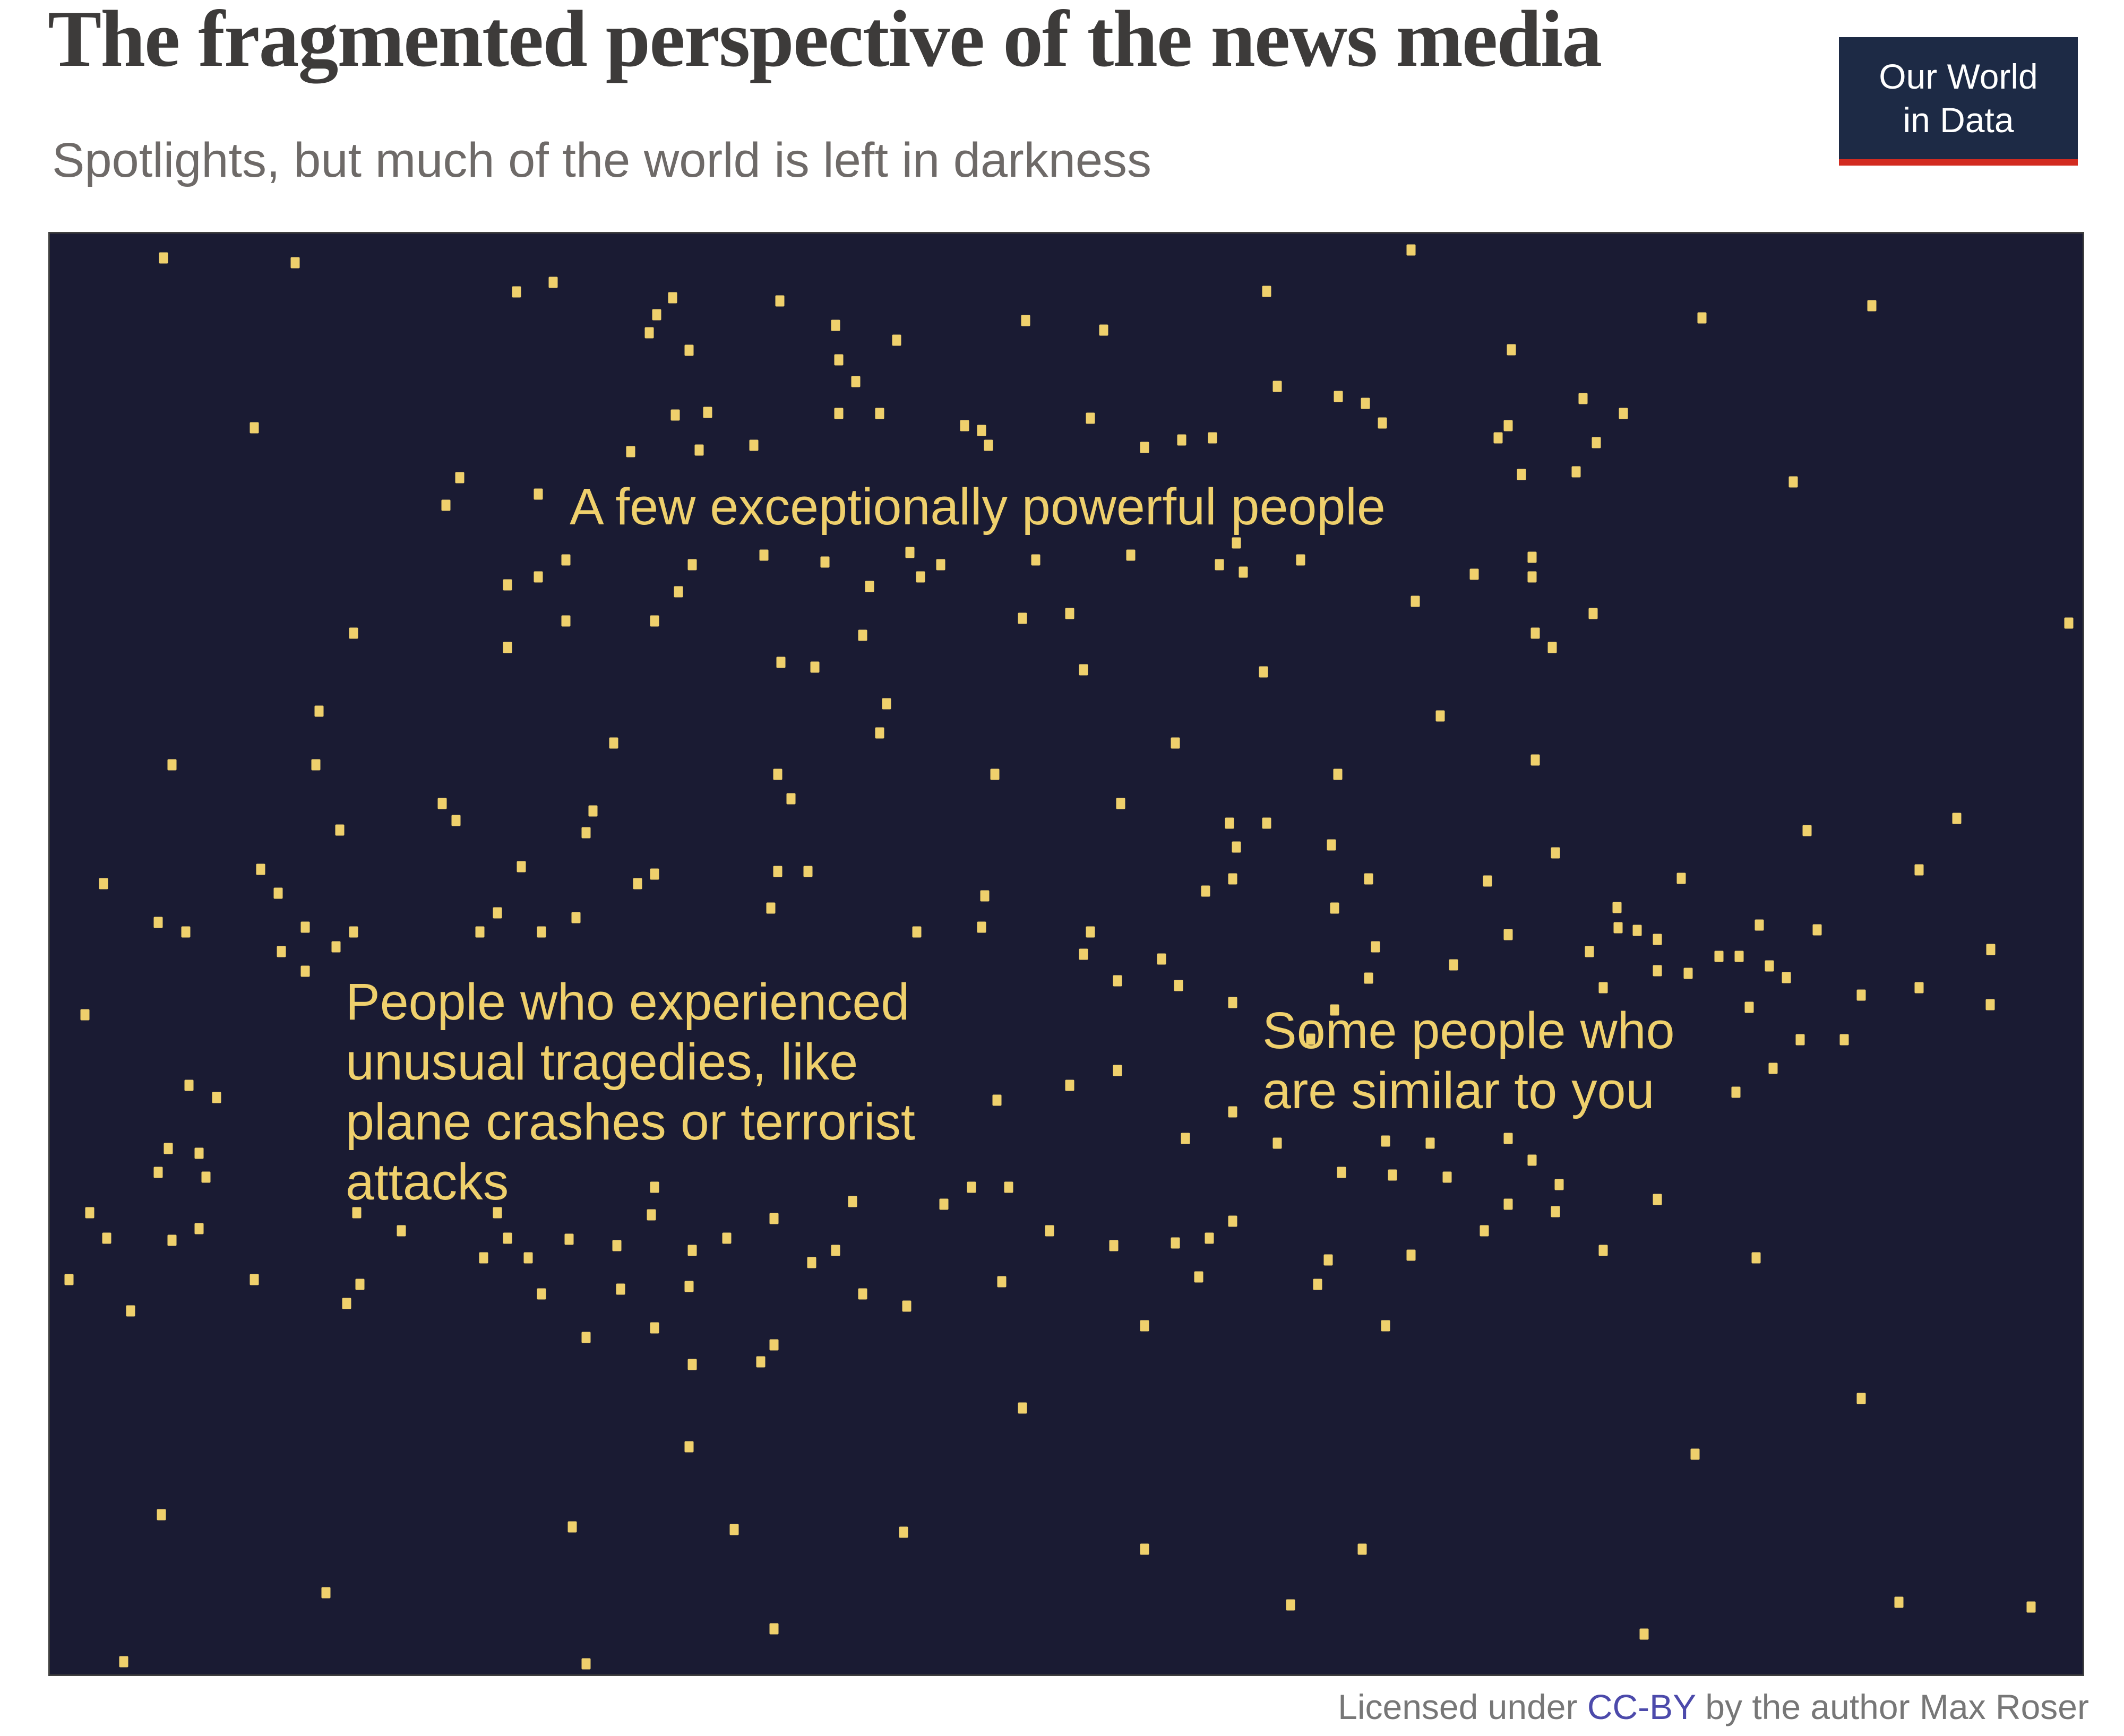 This screenshot has height=1736, width=2124. I want to click on owid-logo-line1: Our World, so click(1958, 76).